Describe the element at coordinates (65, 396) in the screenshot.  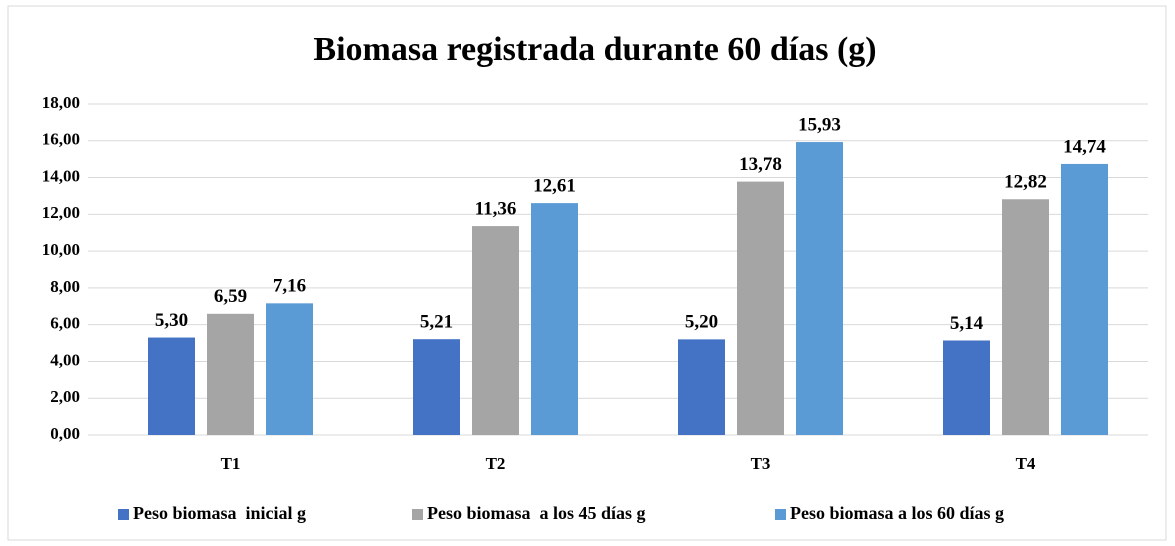
I see `y-tick-label: 2,00` at that location.